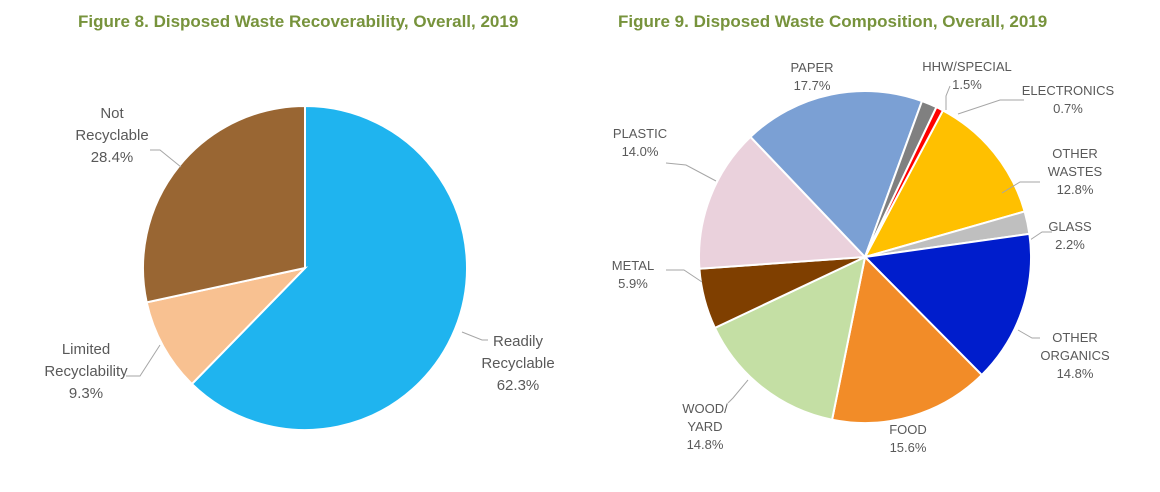 This screenshot has width=1160, height=492. I want to click on pie-slice-limited-recyclability, so click(227, 326).